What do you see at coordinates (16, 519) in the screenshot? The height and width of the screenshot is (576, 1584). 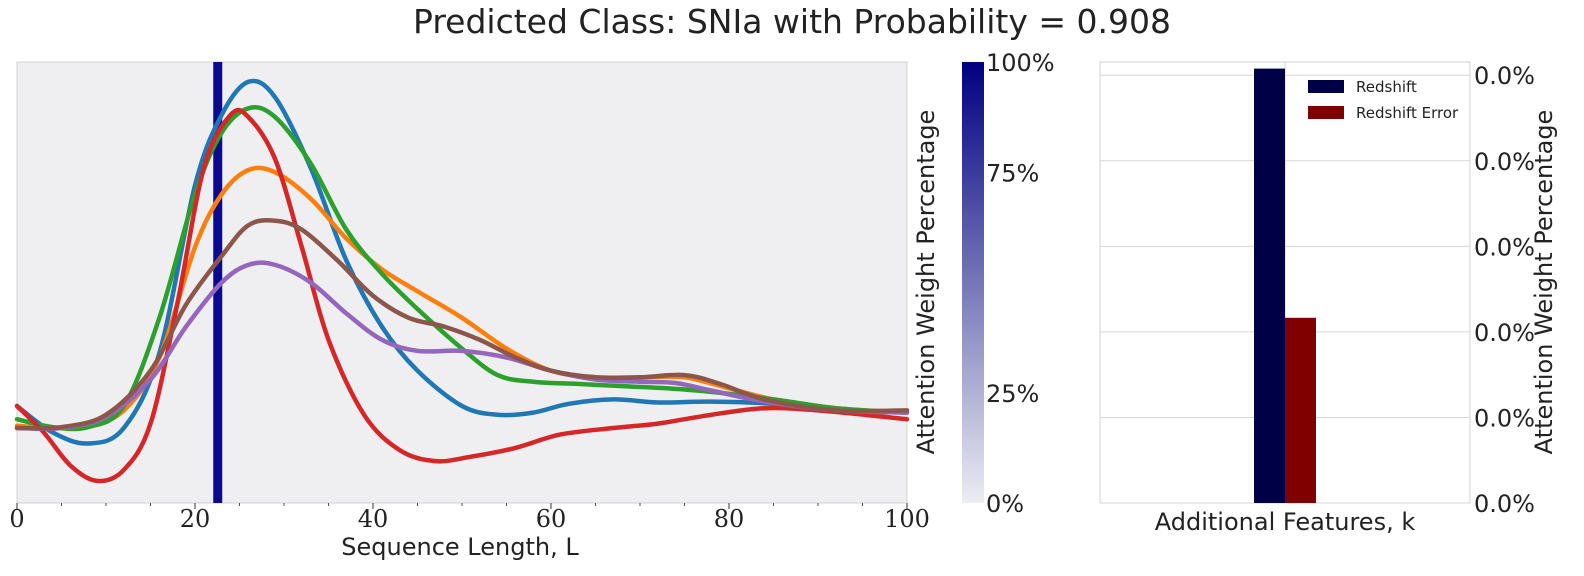 I see `x-tick-label: 0` at bounding box center [16, 519].